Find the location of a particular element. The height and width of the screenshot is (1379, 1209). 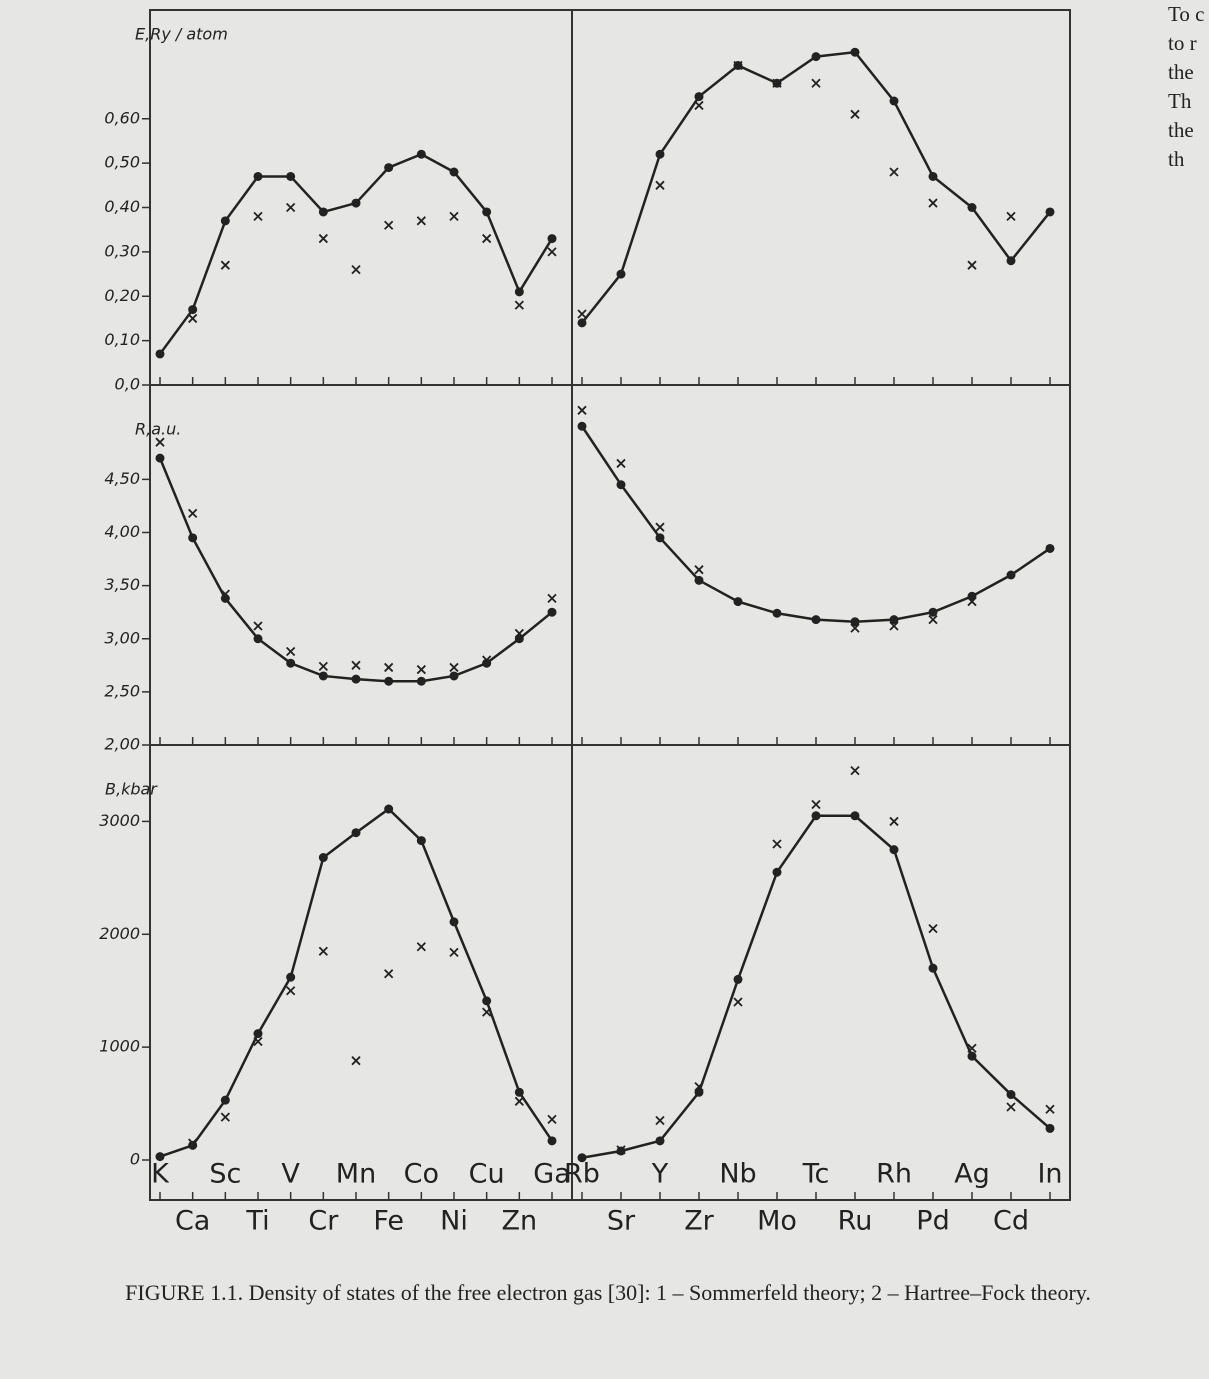

x-tick-label: Cd is located at coordinates (1011, 1221).